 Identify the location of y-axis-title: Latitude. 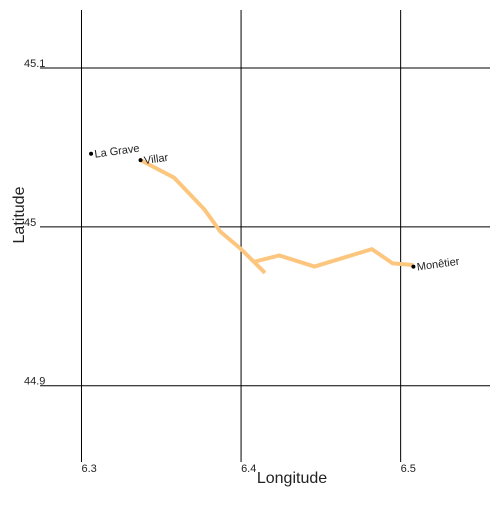
(19, 214).